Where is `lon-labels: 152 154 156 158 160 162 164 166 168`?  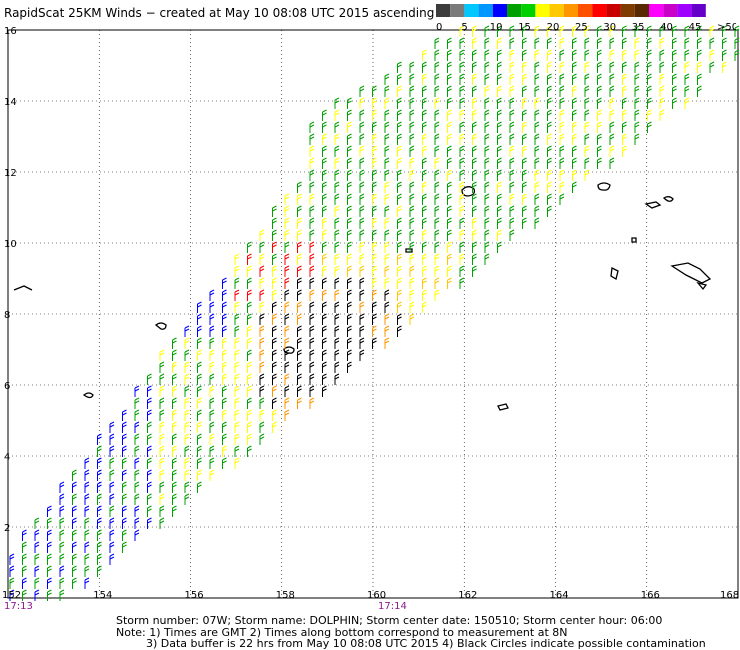
lon-labels: 152 154 156 158 160 162 164 166 168 is located at coordinates (370, 595).